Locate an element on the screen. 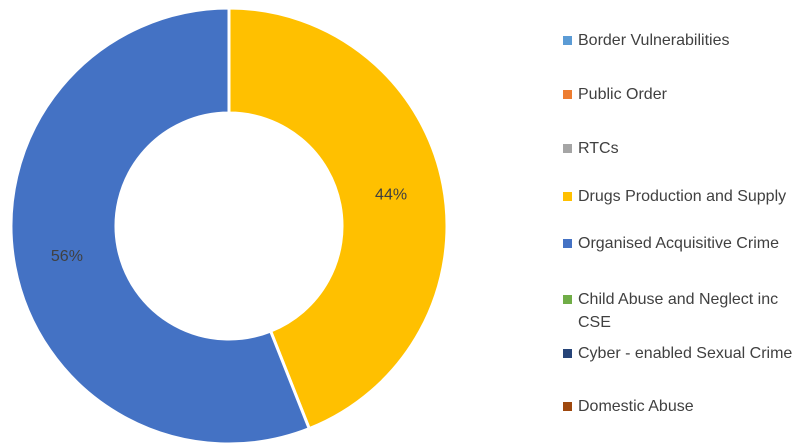 The height and width of the screenshot is (447, 796). legend-item: Child Abuse and Neglect inc CSE is located at coordinates (679, 311).